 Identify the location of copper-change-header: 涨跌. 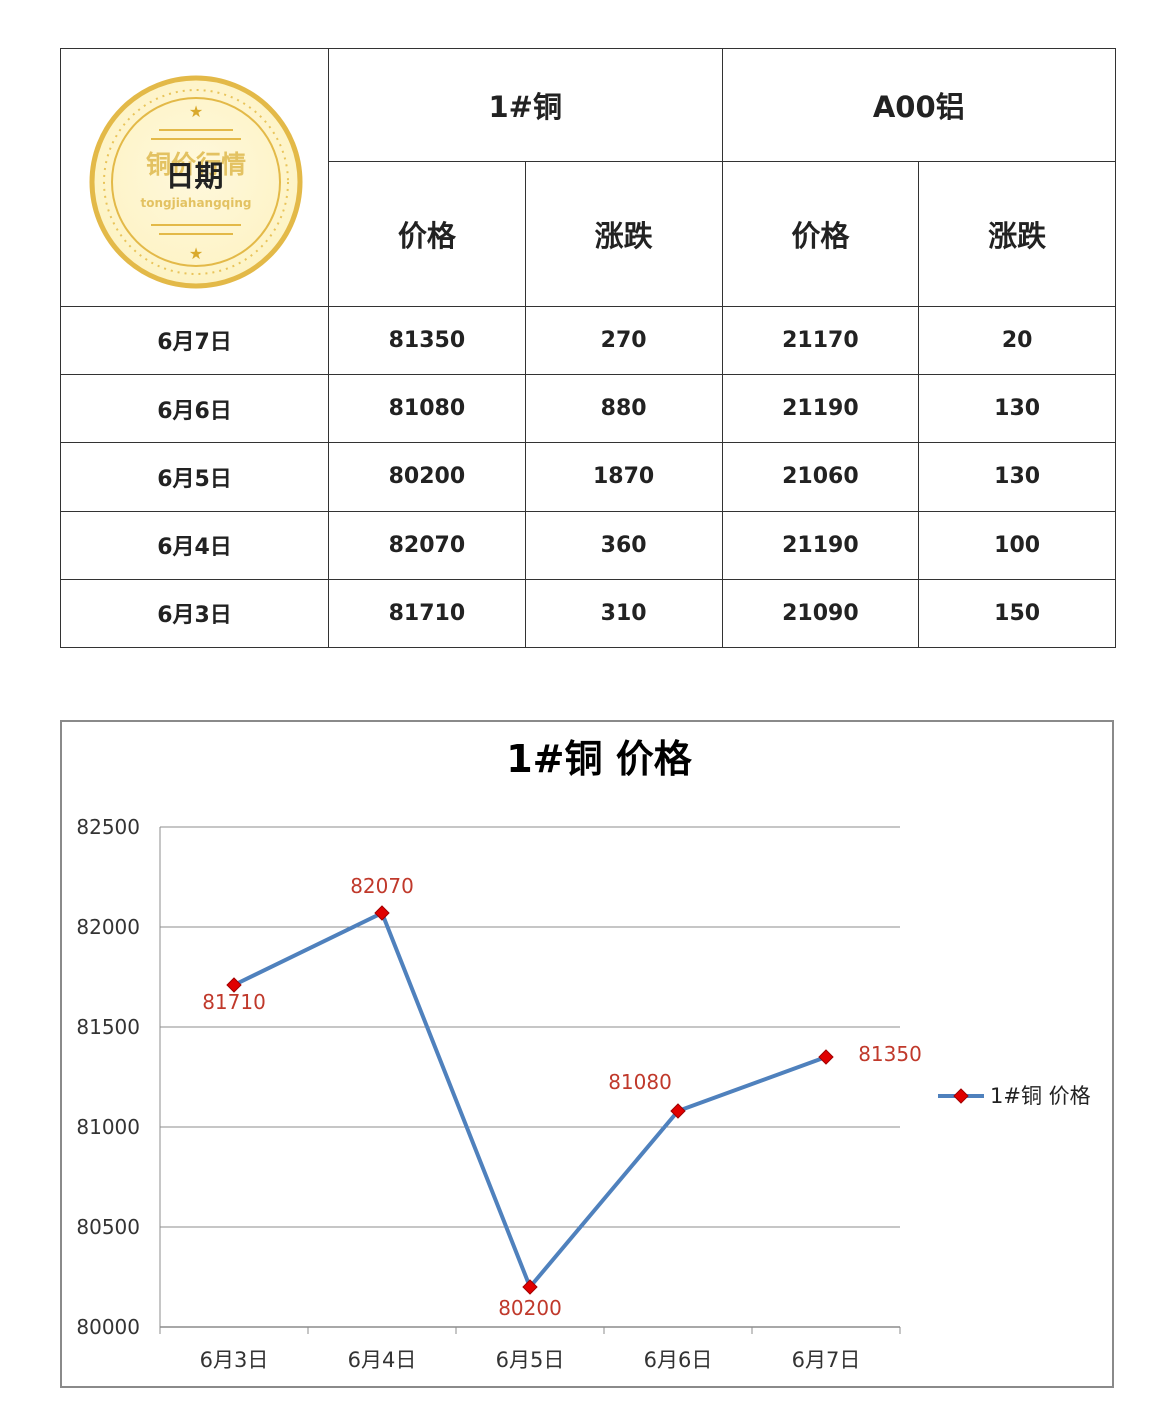
(623, 234).